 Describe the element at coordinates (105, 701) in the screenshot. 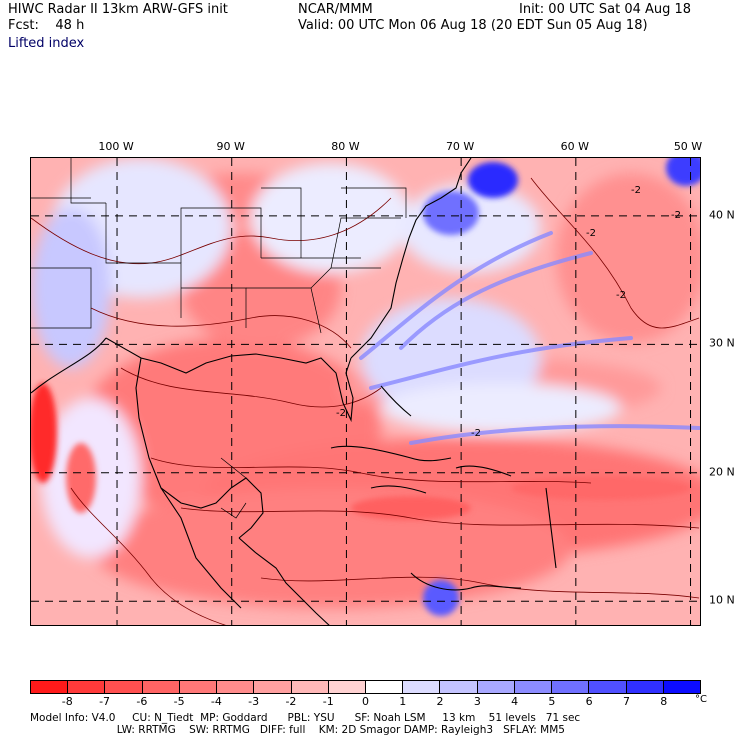

I see `color-scale-tick-label: -7` at that location.